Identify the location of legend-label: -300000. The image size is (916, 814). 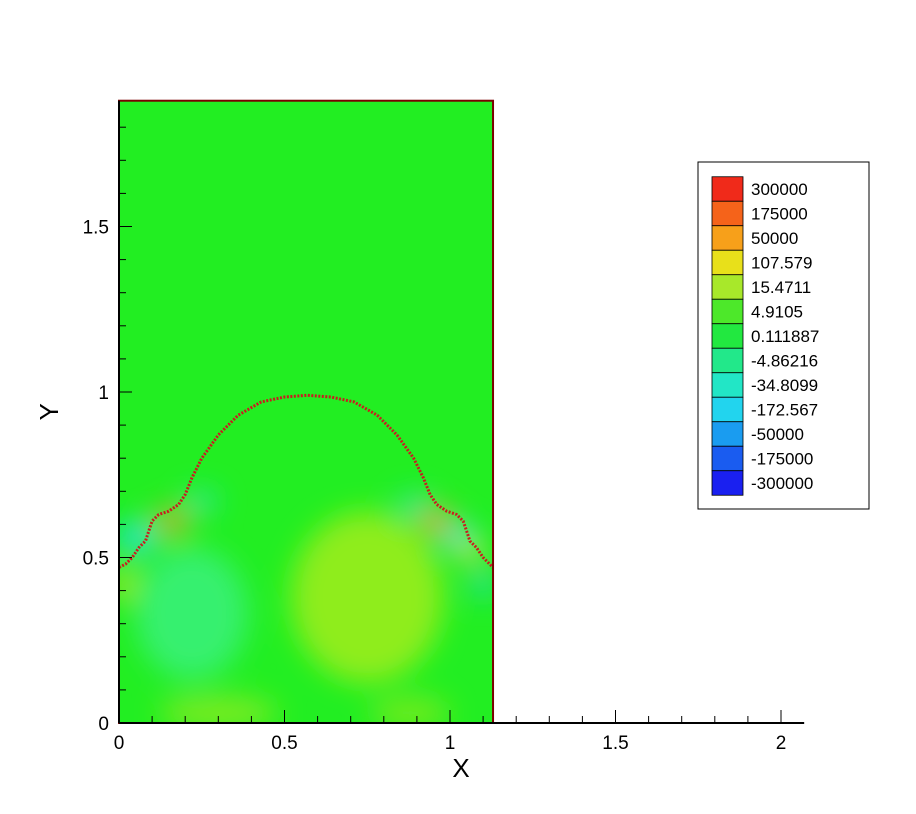
(782, 483).